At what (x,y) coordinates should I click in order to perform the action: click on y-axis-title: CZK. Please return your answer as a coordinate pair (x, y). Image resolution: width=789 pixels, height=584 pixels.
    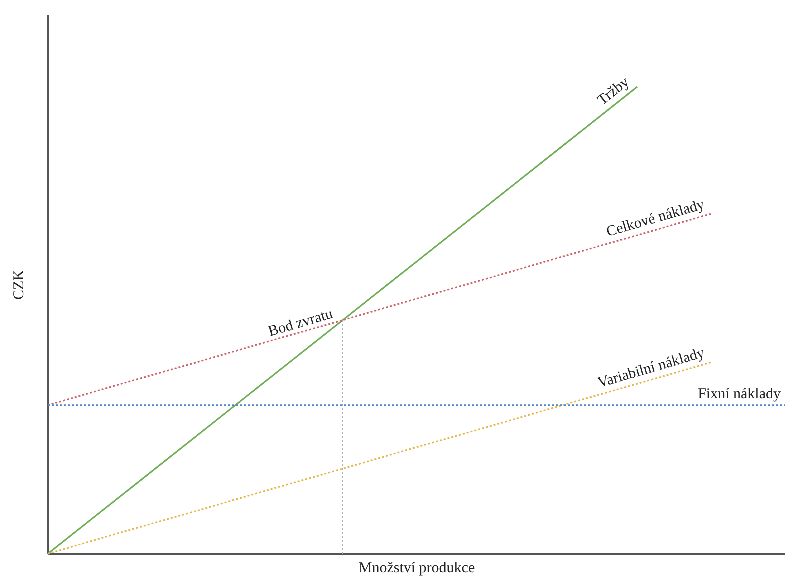
    Looking at the image, I should click on (20, 285).